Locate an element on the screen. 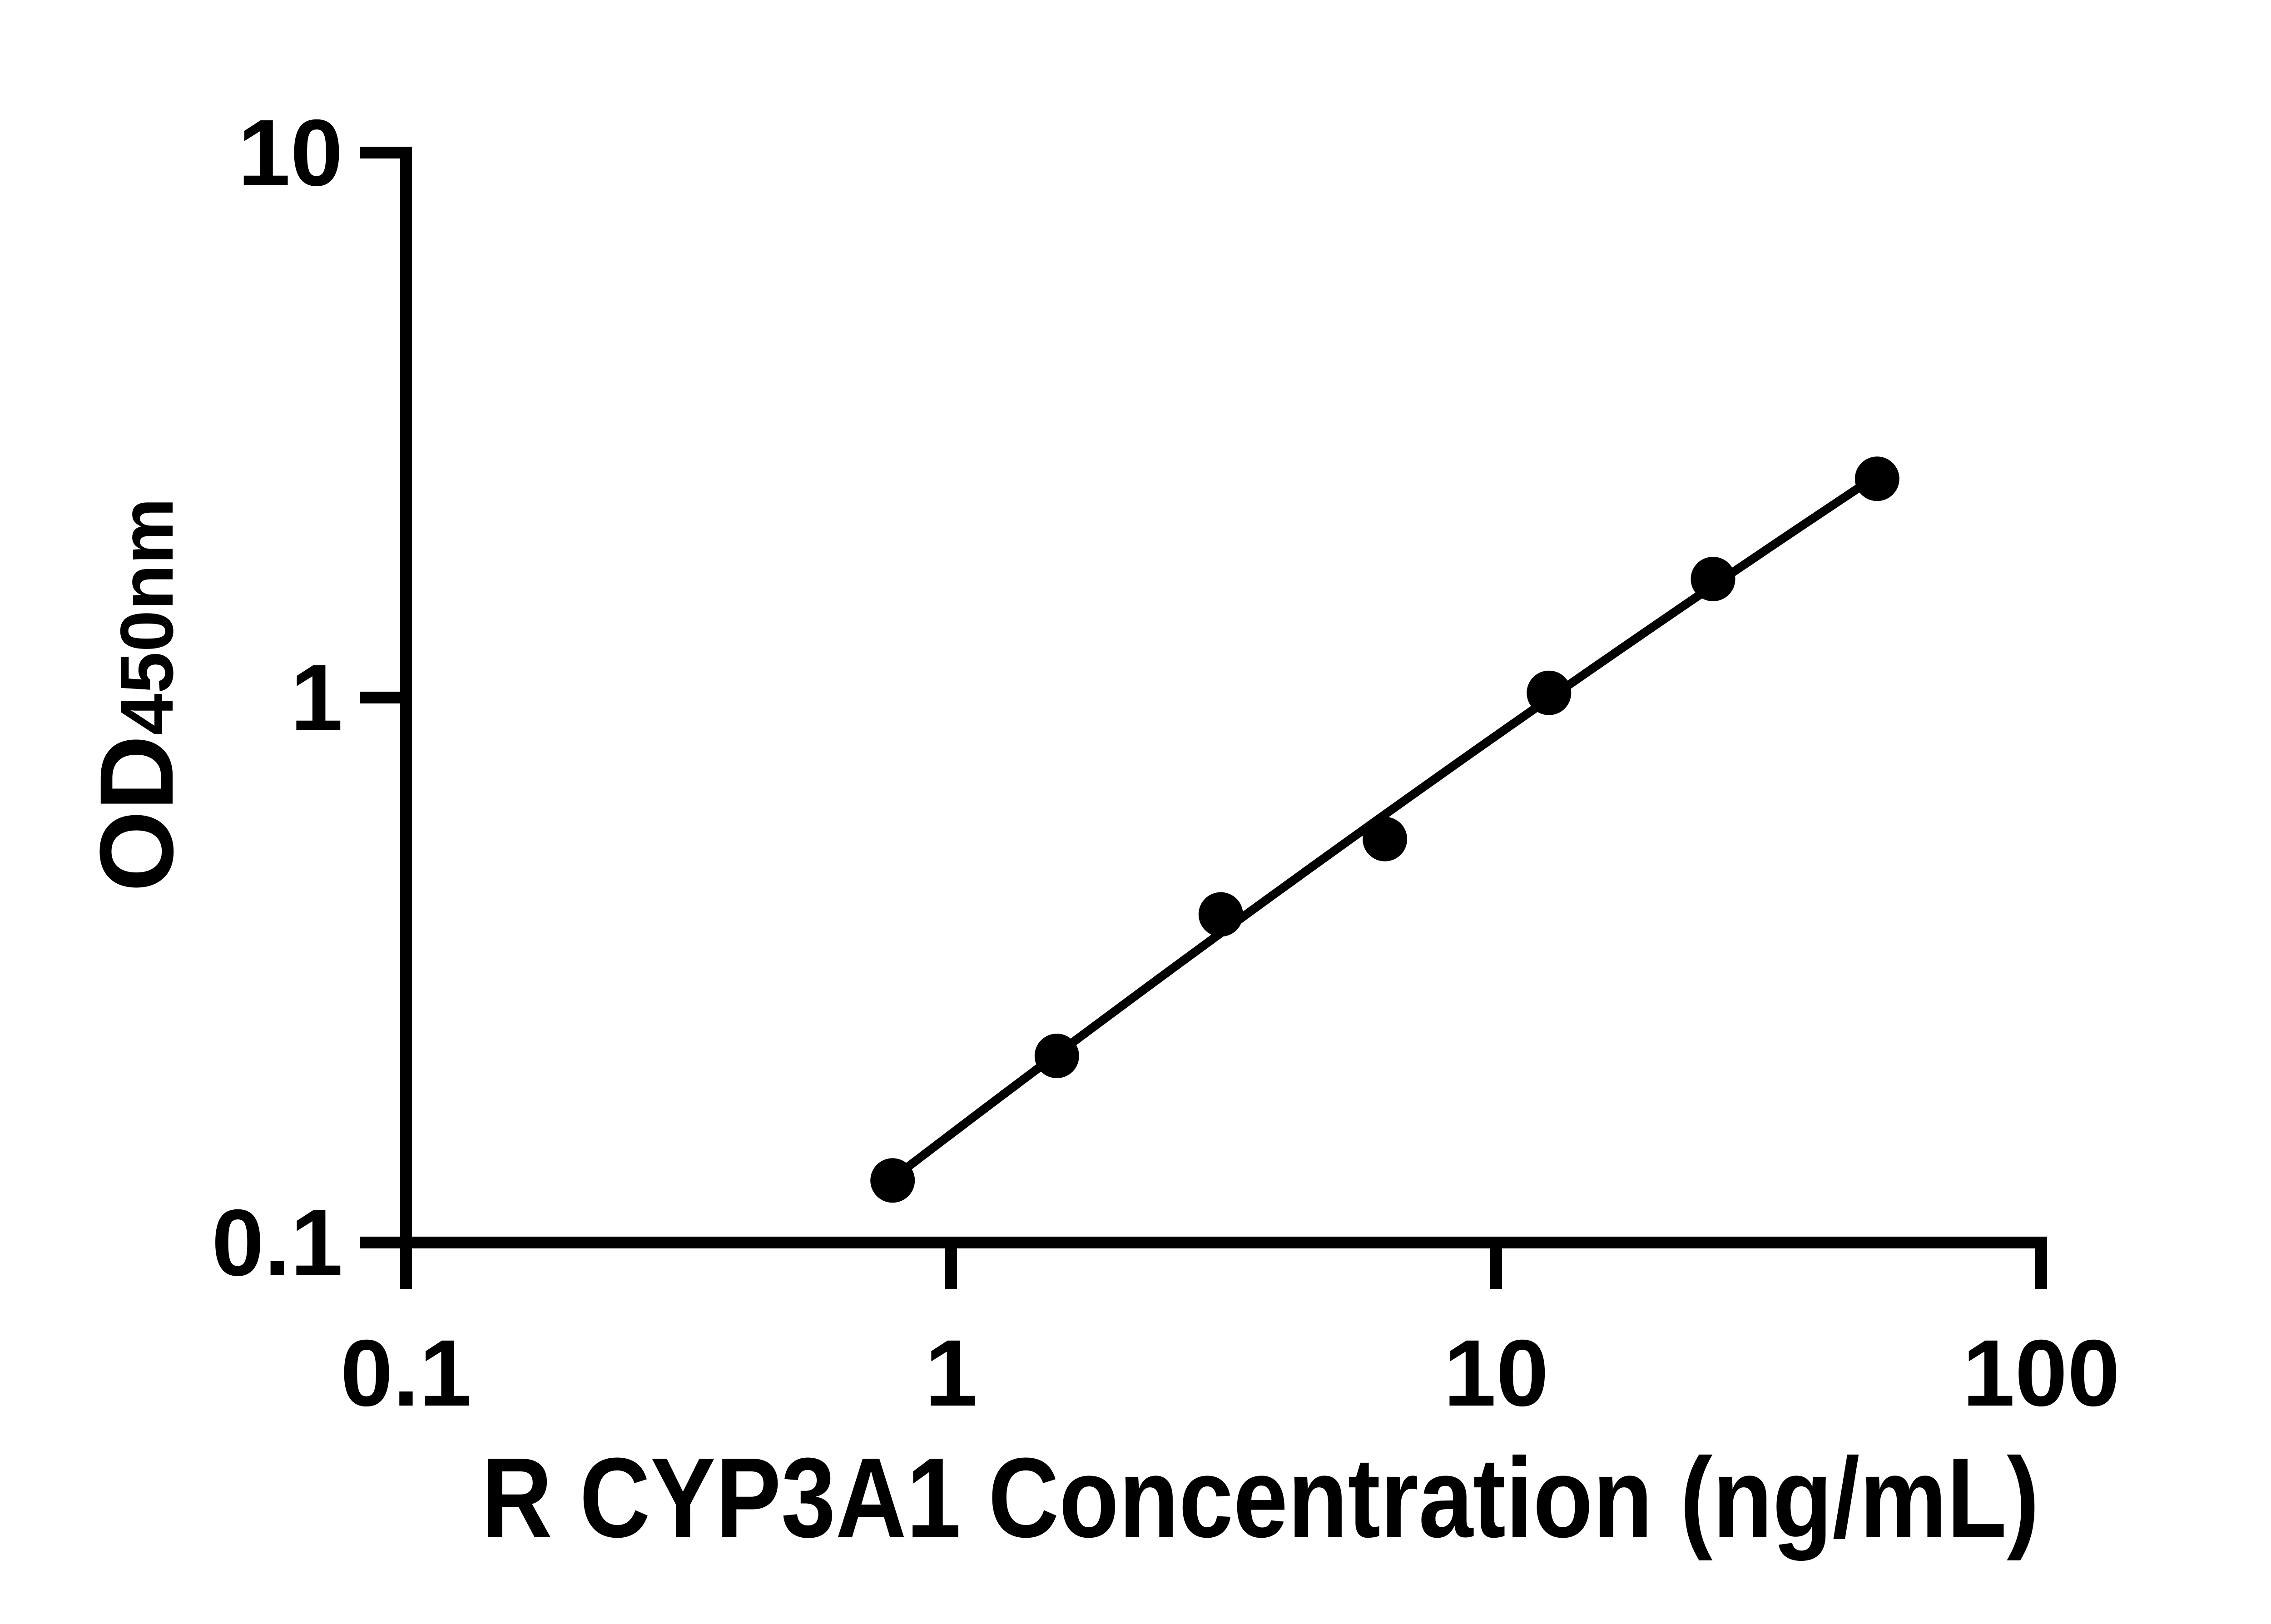 The width and height of the screenshot is (2271, 1624). y-axis-title-main: OD is located at coordinates (136, 813).